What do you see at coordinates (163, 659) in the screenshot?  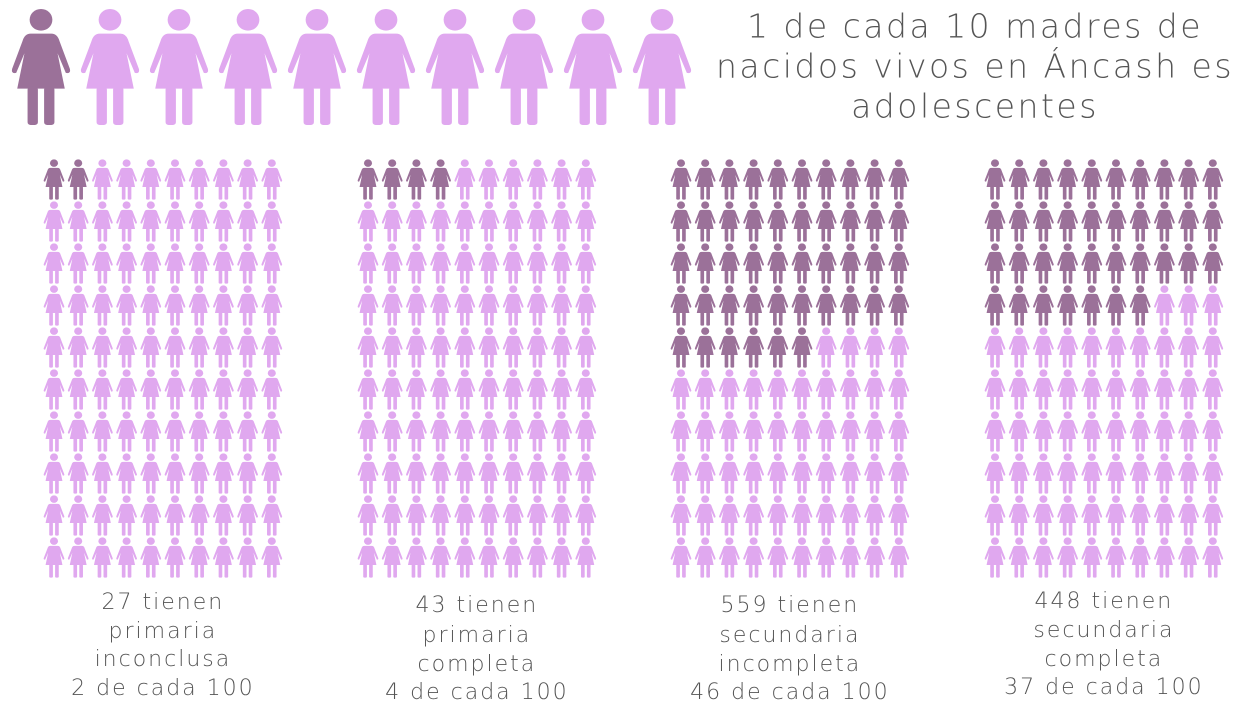 I see `caption-line: inconclusa` at bounding box center [163, 659].